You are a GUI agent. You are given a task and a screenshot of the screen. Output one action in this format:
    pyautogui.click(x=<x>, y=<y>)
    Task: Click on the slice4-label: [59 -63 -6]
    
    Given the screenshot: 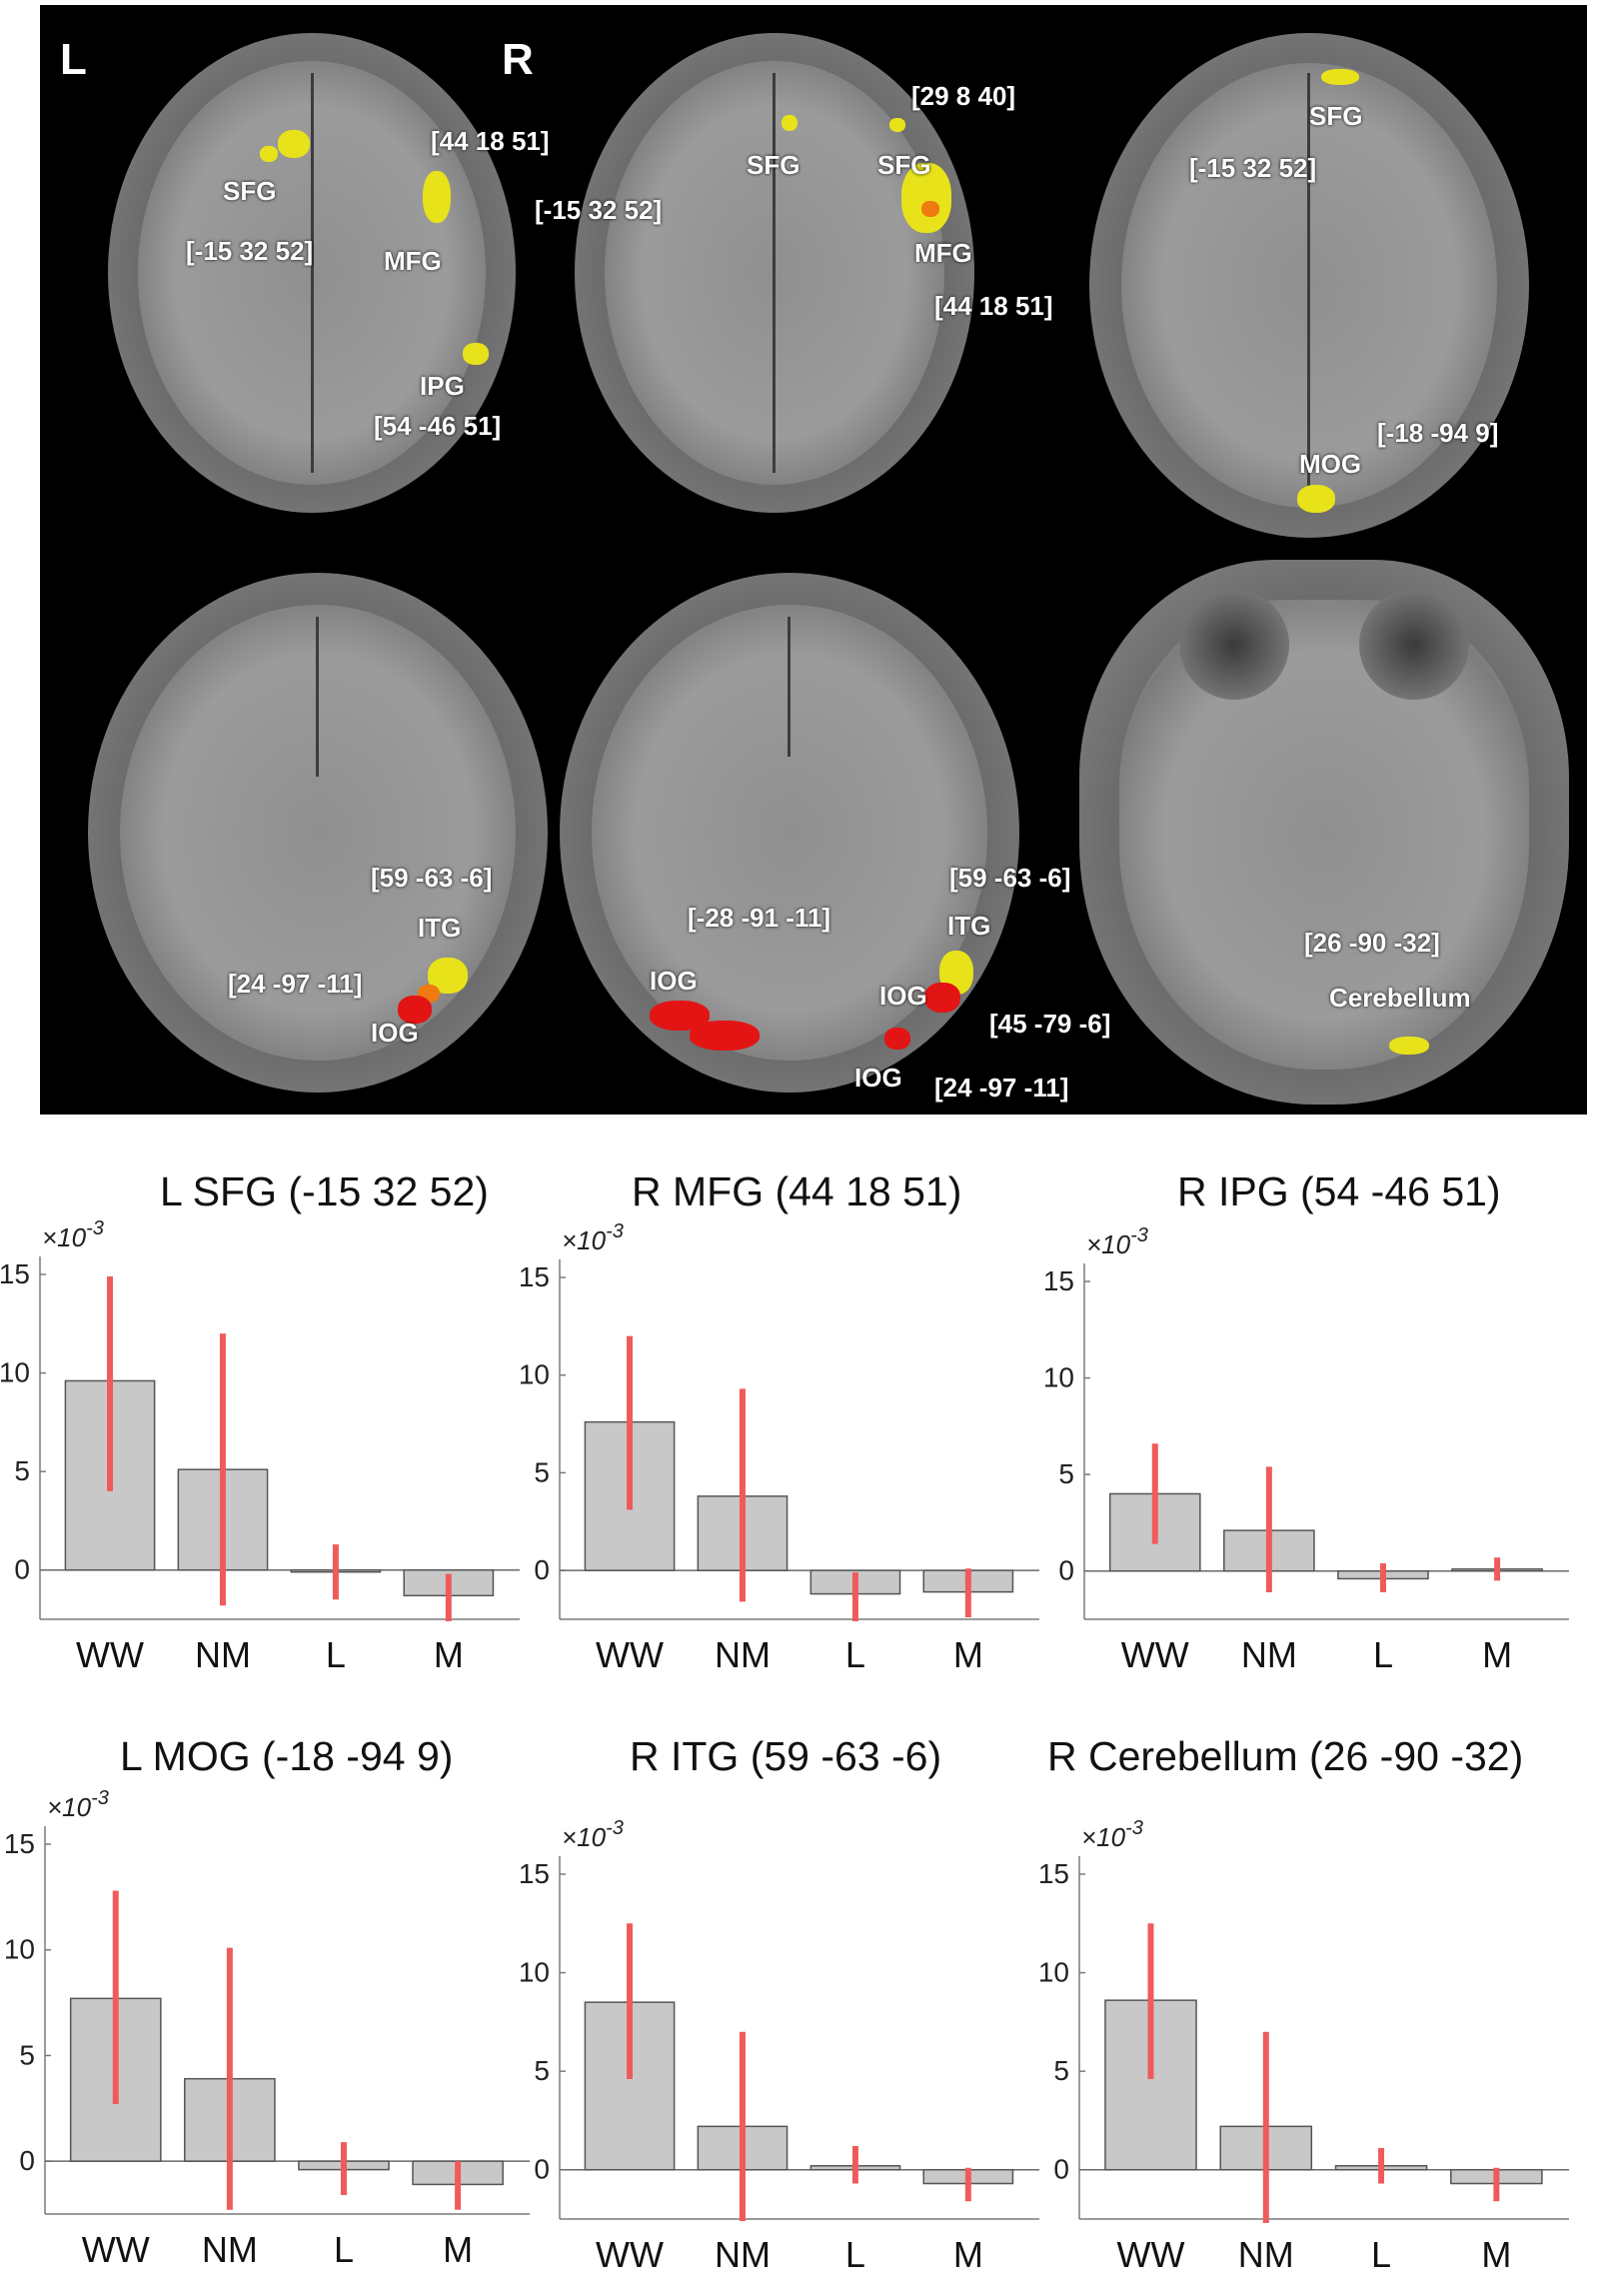 What is the action you would take?
    pyautogui.click(x=432, y=878)
    